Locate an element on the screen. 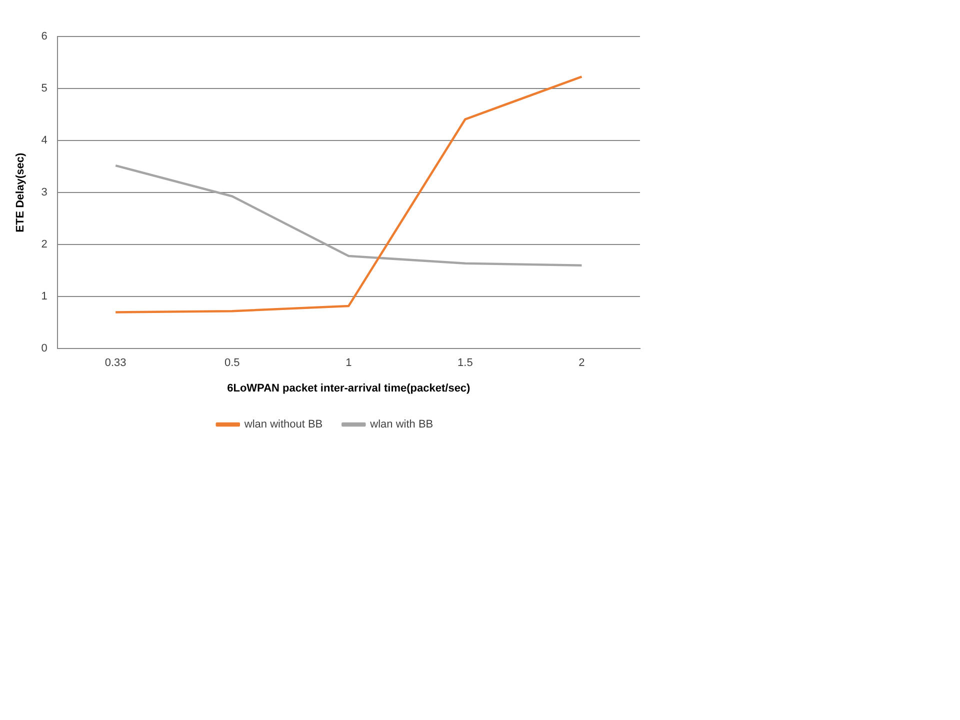 This screenshot has height=720, width=960. y-tick-label: 6 is located at coordinates (44, 36).